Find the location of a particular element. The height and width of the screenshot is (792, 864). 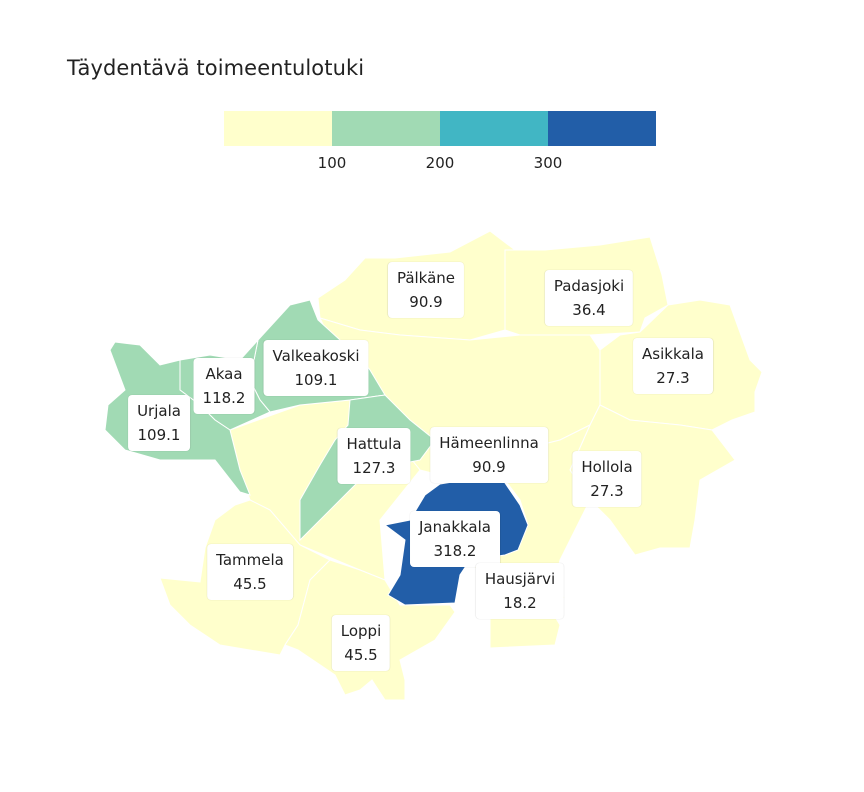

label-value: 127.3 is located at coordinates (374, 468).